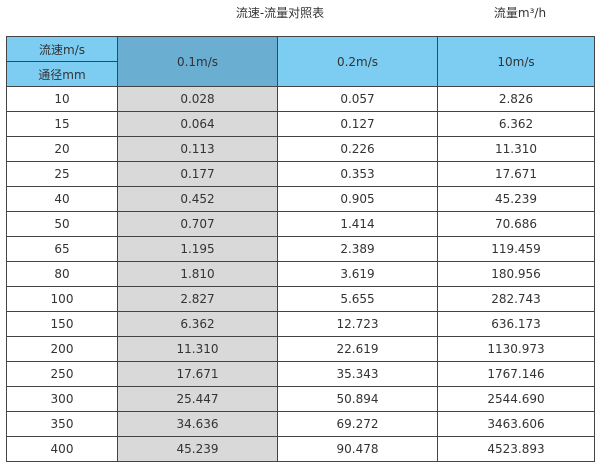 This screenshot has width=600, height=466. What do you see at coordinates (197, 124) in the screenshot?
I see `flow-cell: 0.064` at bounding box center [197, 124].